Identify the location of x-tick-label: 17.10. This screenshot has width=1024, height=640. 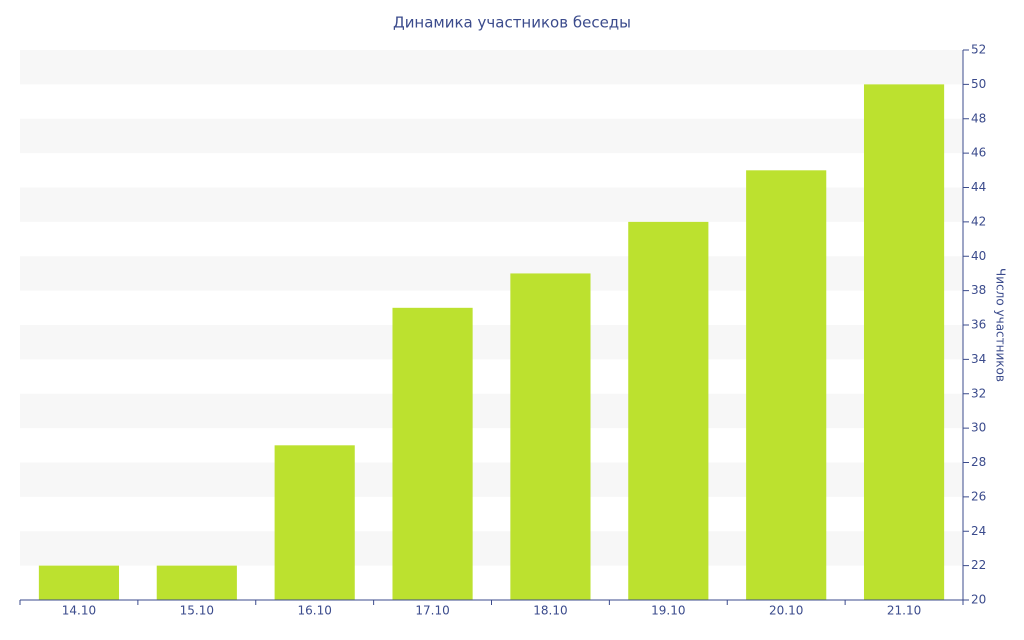
(432, 611).